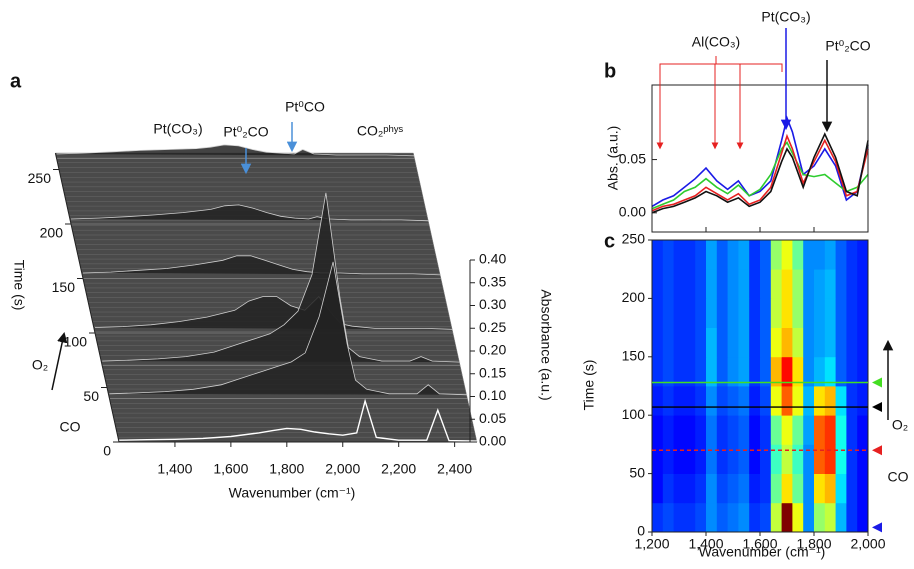  Describe the element at coordinates (634, 239) in the screenshot. I see `y-tick-label: 250` at that location.